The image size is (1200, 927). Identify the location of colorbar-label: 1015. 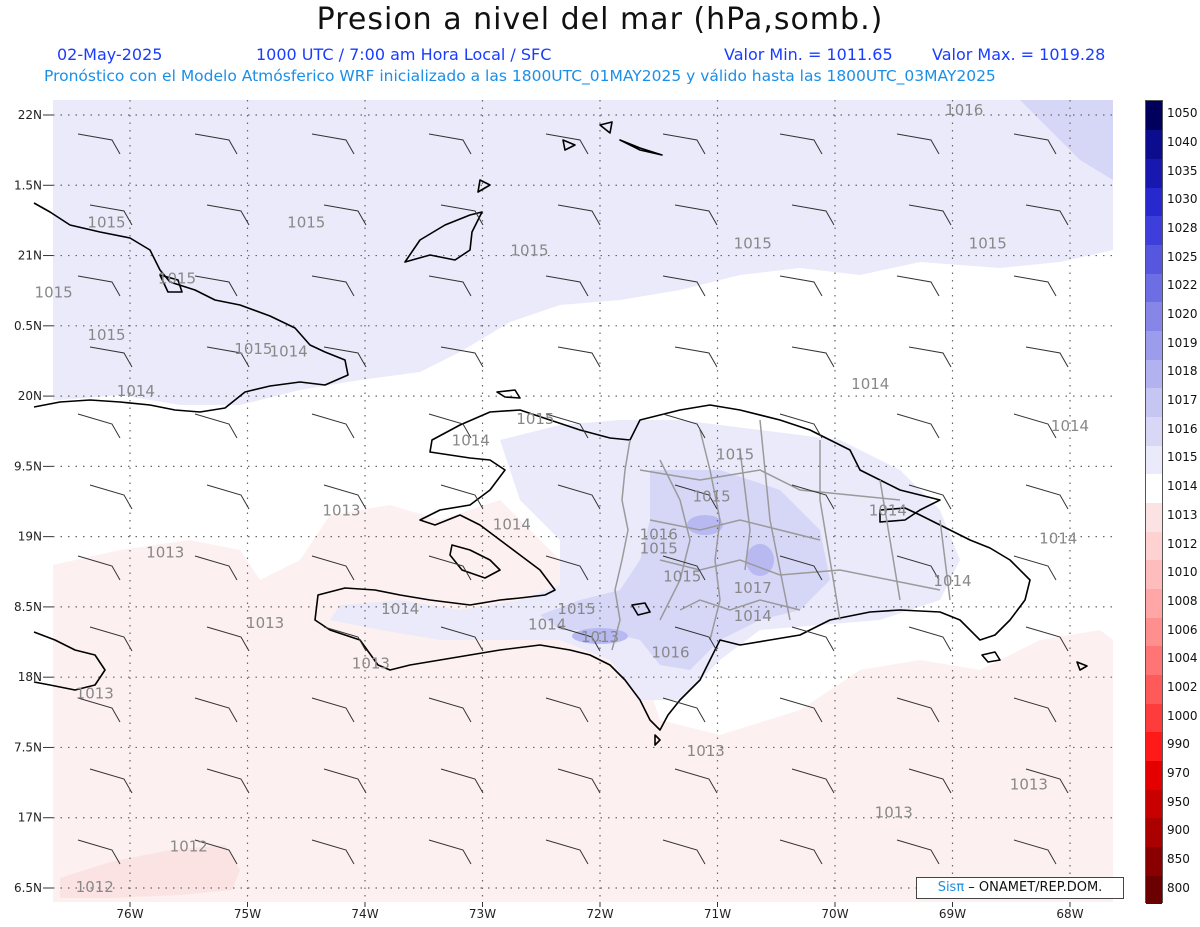
(1182, 457).